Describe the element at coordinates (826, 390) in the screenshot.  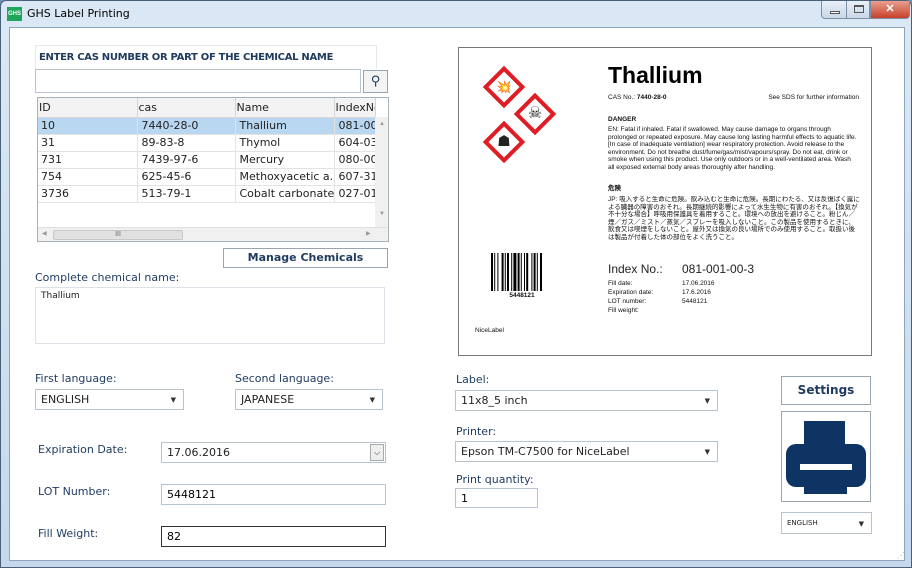
I see `settings-button: Settings` at that location.